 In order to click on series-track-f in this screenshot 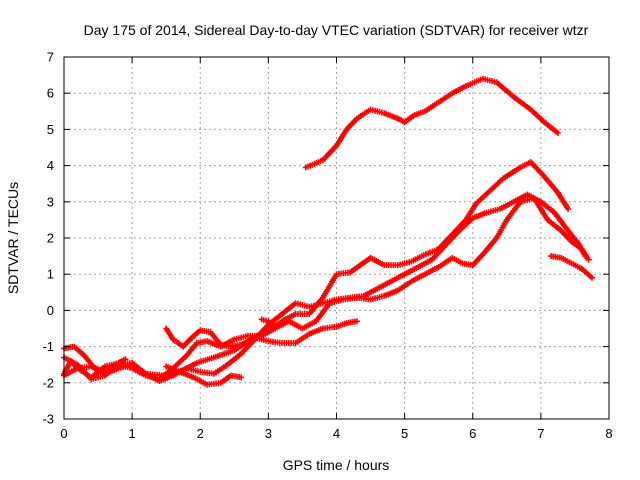, I will do `click(204, 375)`.